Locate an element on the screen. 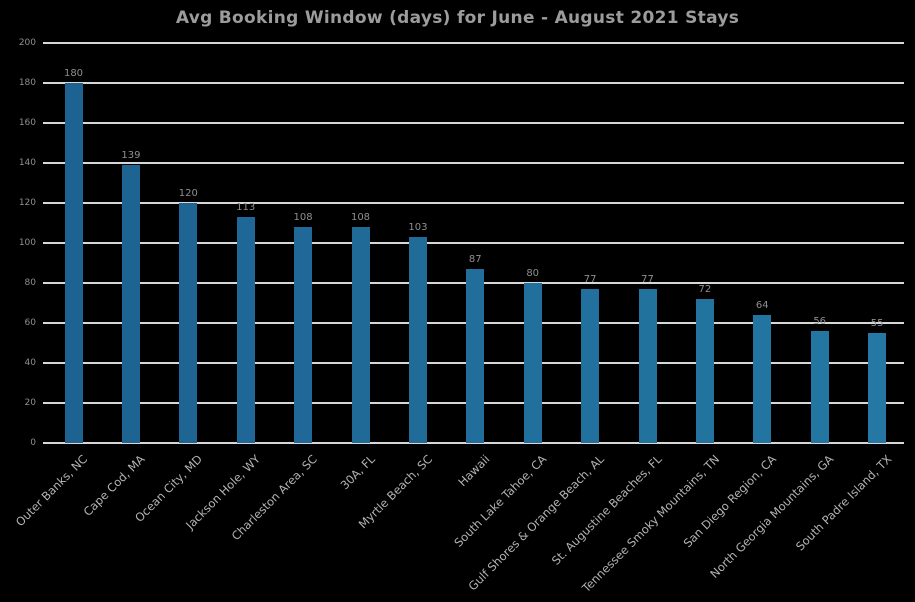 The width and height of the screenshot is (915, 602). x-axis-category-label: North Georgia Mountains, GA is located at coordinates (772, 516).